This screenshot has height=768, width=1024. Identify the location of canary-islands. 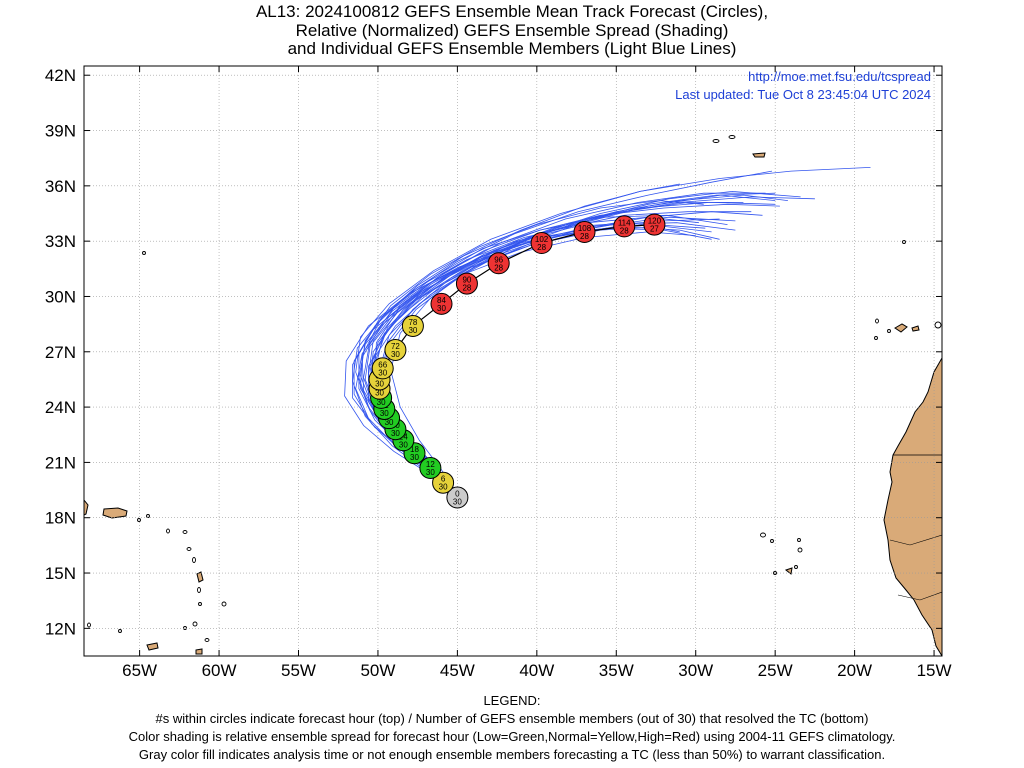
(901, 328).